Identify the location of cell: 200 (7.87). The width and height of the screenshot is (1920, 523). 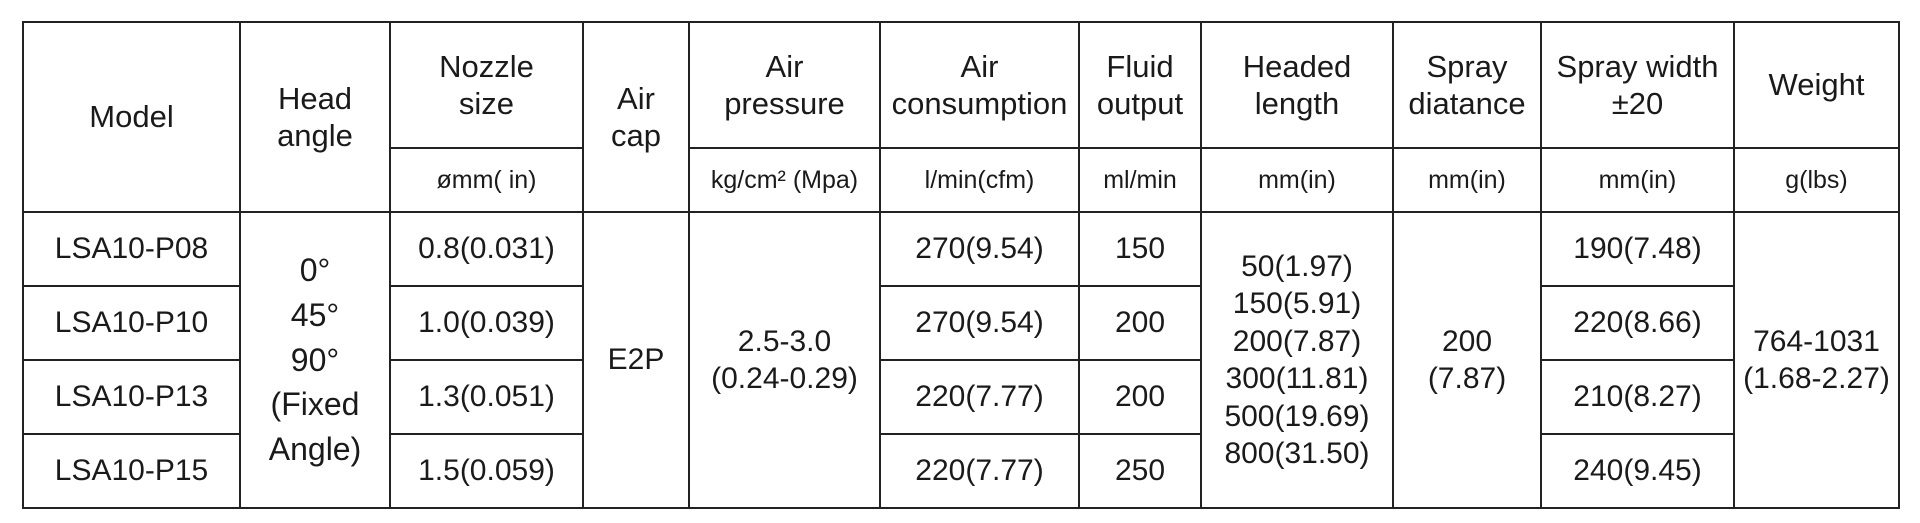
(1467, 360).